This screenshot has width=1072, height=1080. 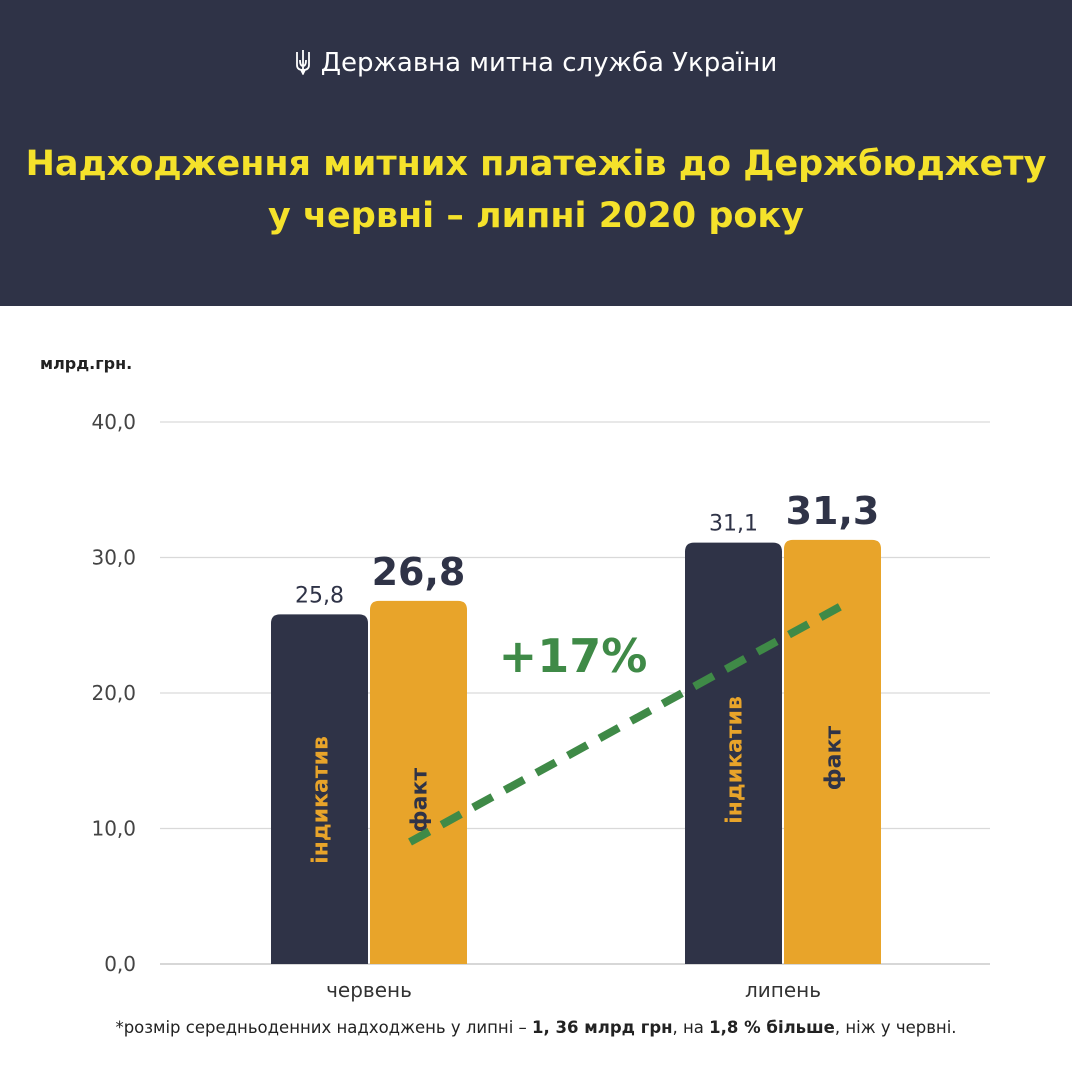 What do you see at coordinates (319, 595) in the screenshot?
I see `data-label: 25,8` at bounding box center [319, 595].